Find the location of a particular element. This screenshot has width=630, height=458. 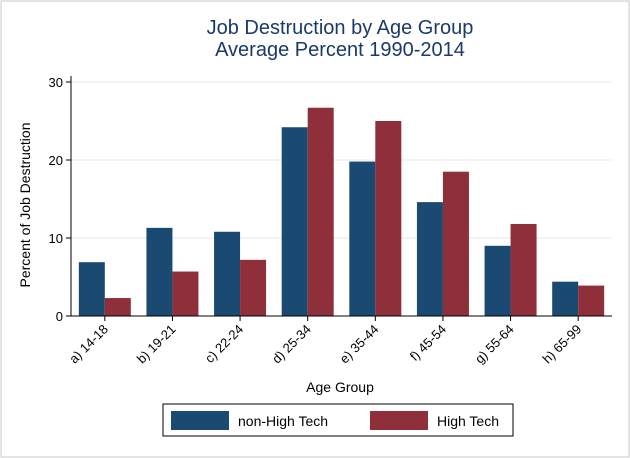

y-tick-label: 20 is located at coordinates (56, 160).